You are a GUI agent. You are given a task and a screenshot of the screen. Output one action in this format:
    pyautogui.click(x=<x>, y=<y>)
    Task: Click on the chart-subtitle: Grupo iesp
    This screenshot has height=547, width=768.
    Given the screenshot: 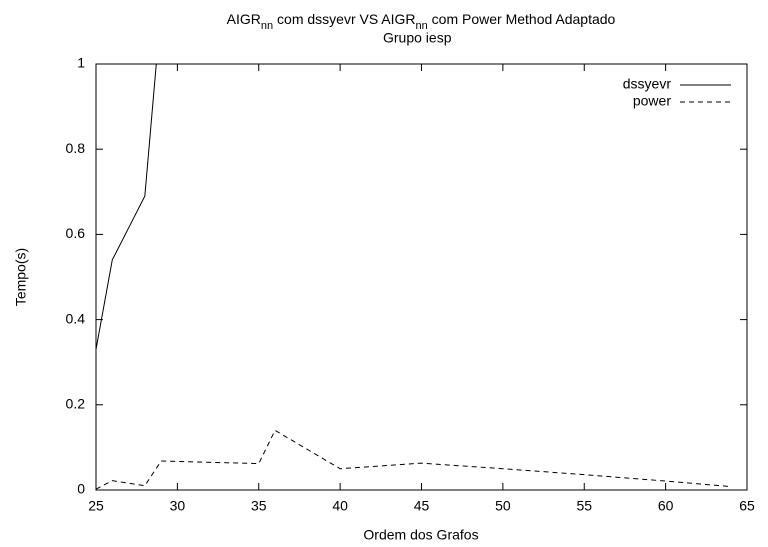 What is the action you would take?
    pyautogui.click(x=417, y=38)
    